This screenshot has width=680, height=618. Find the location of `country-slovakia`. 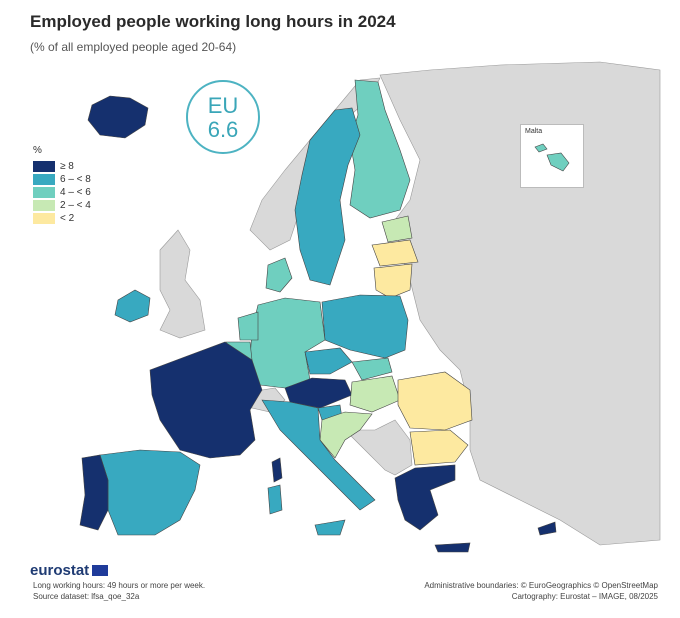

country-slovakia is located at coordinates (372, 369).